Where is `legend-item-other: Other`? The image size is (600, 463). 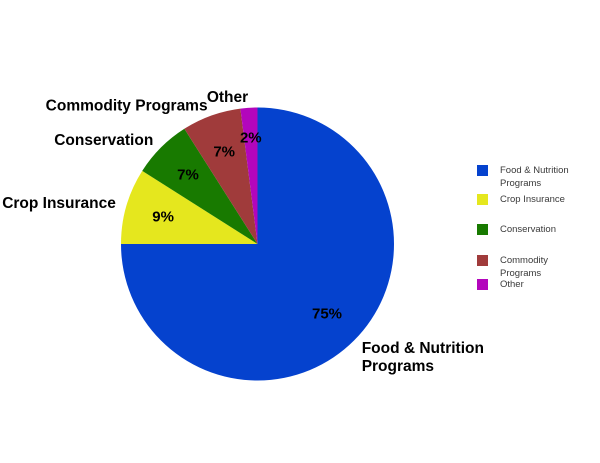
legend-item-other: Other is located at coordinates (500, 285).